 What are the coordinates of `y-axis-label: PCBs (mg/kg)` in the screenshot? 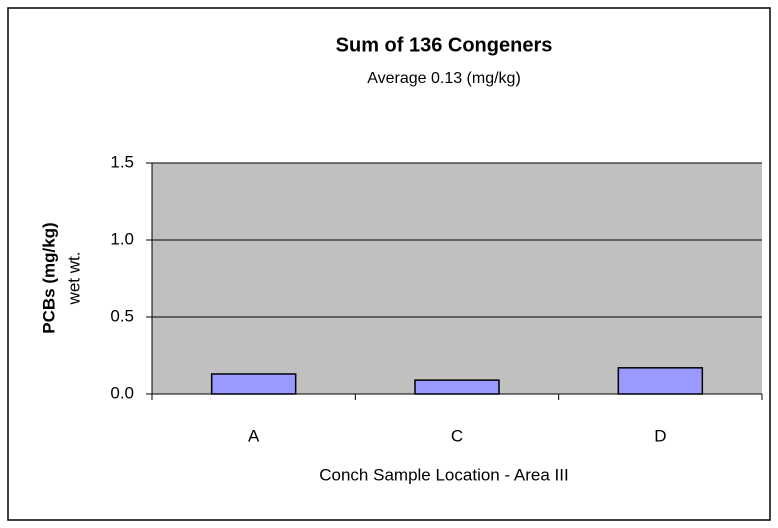 It's located at (48, 277).